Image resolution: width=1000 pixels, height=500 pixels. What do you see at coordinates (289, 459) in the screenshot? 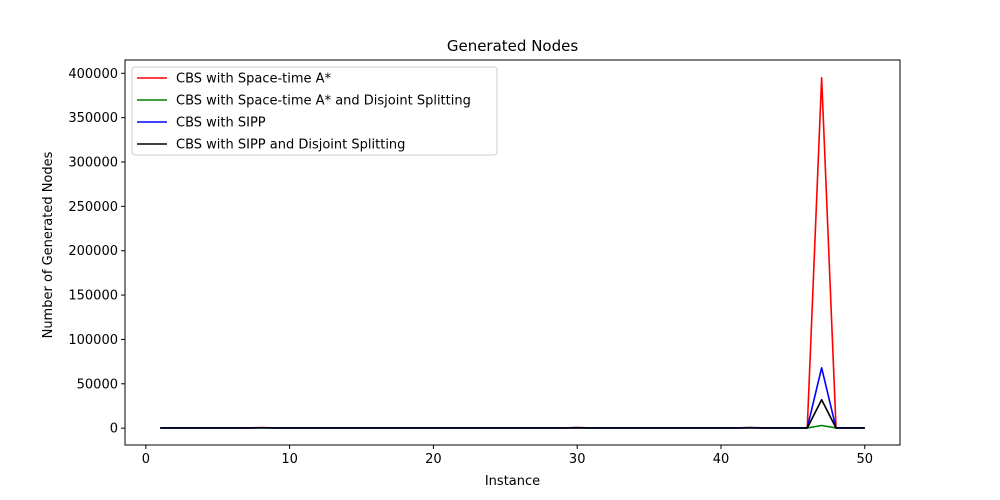
I see `x-tick-label: 10` at bounding box center [289, 459].